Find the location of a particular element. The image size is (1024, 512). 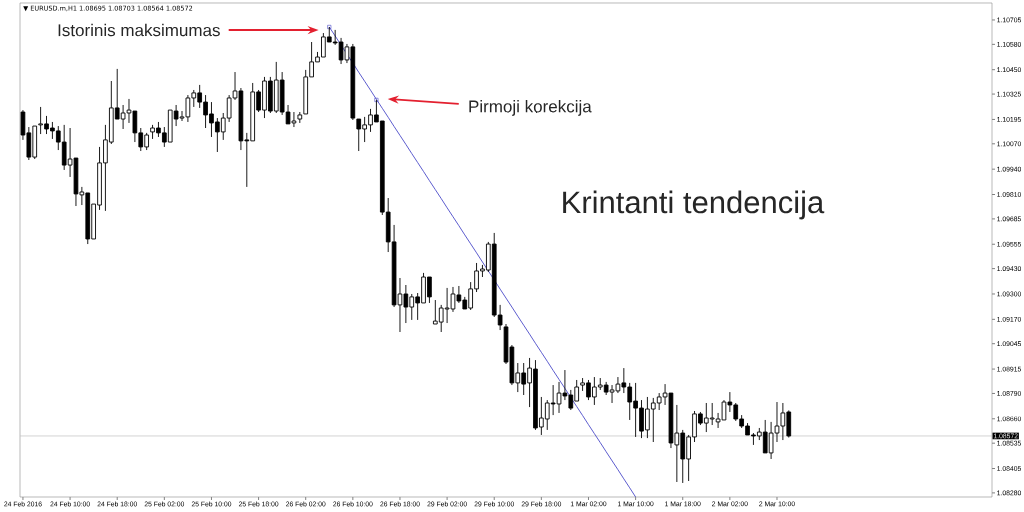

annotation: Istorinis maksimumas is located at coordinates (139, 30).